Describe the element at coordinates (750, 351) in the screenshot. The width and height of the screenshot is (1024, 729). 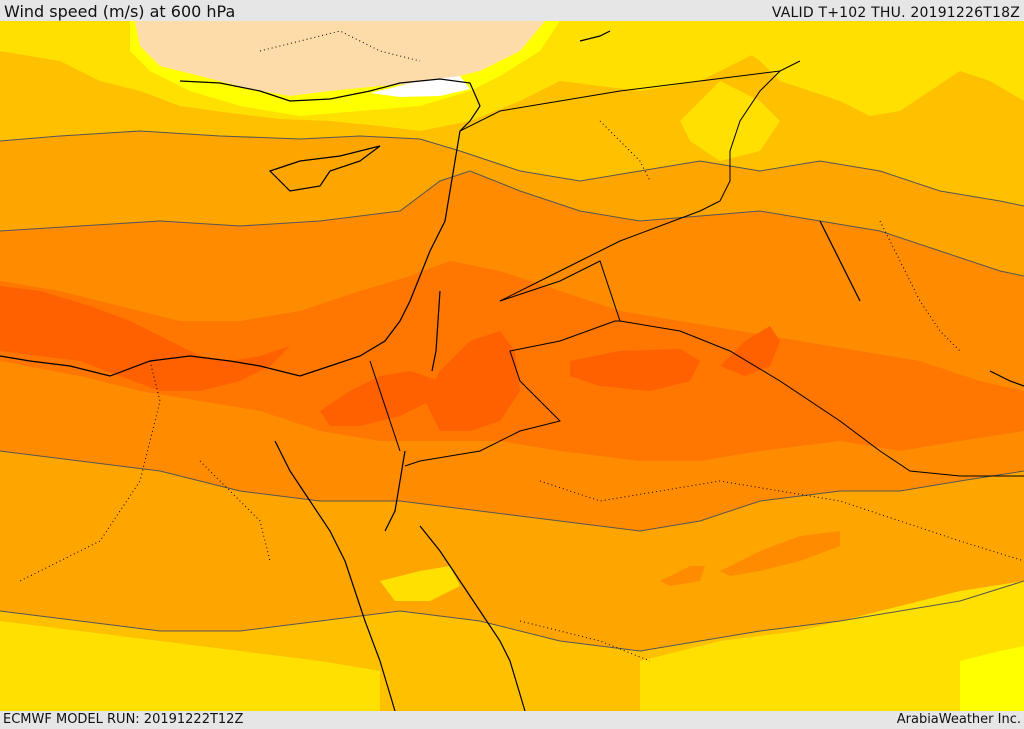
I see `field-red-orange-east` at that location.